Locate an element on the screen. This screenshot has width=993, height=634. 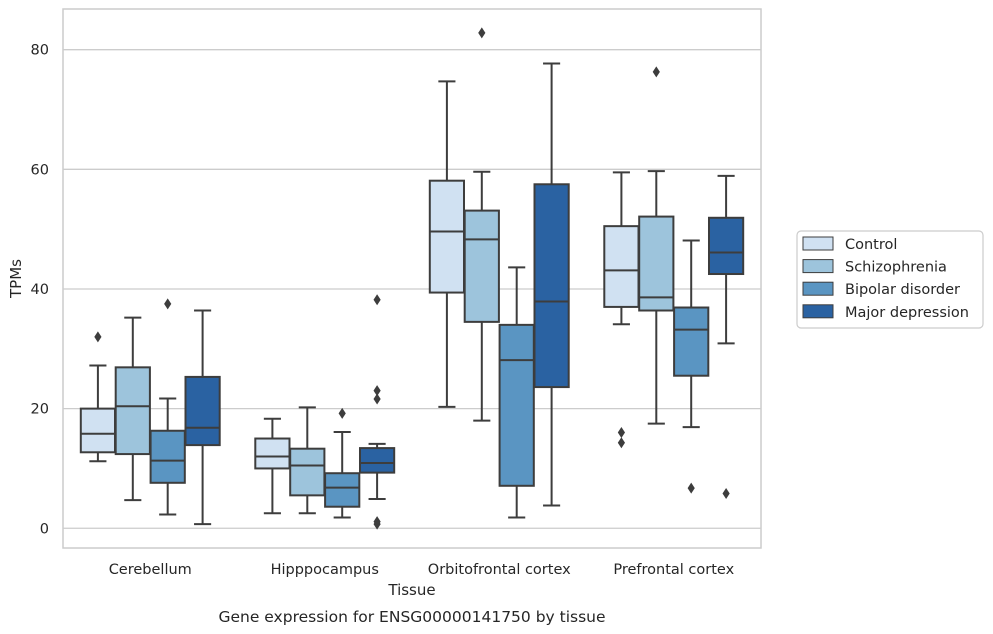
legend-label: Control is located at coordinates (871, 245).